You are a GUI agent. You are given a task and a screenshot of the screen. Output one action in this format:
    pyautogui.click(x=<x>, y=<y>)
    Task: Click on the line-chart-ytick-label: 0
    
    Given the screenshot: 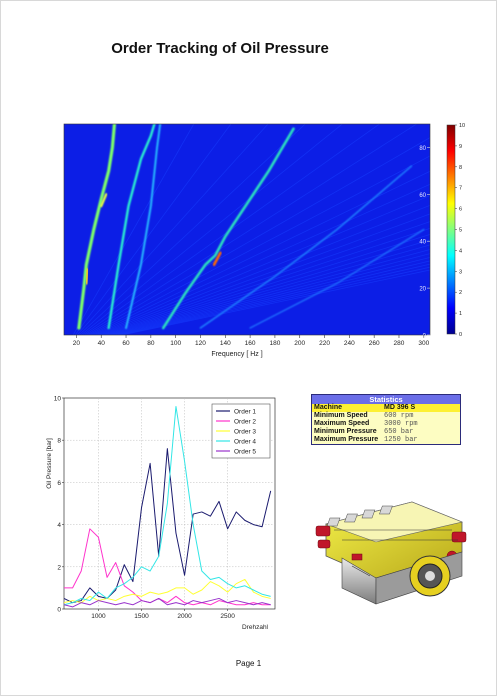 What is the action you would take?
    pyautogui.click(x=59, y=610)
    